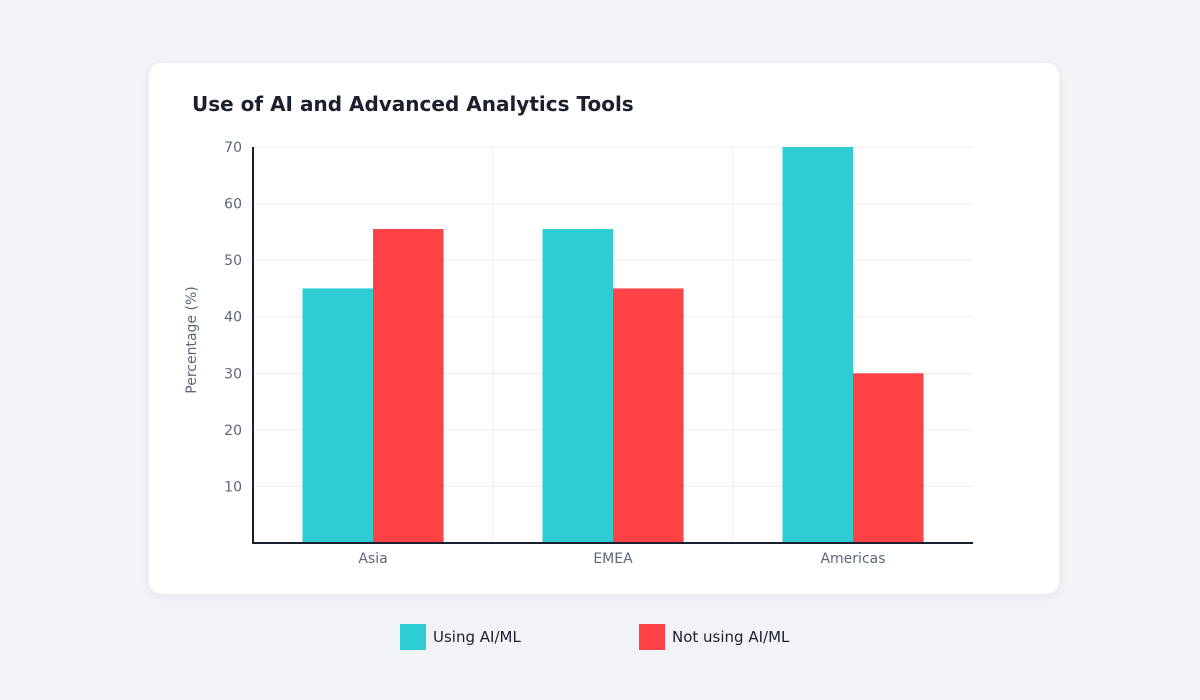  What do you see at coordinates (477, 637) in the screenshot?
I see `legend-label-using-ai: Using AI/ML` at bounding box center [477, 637].